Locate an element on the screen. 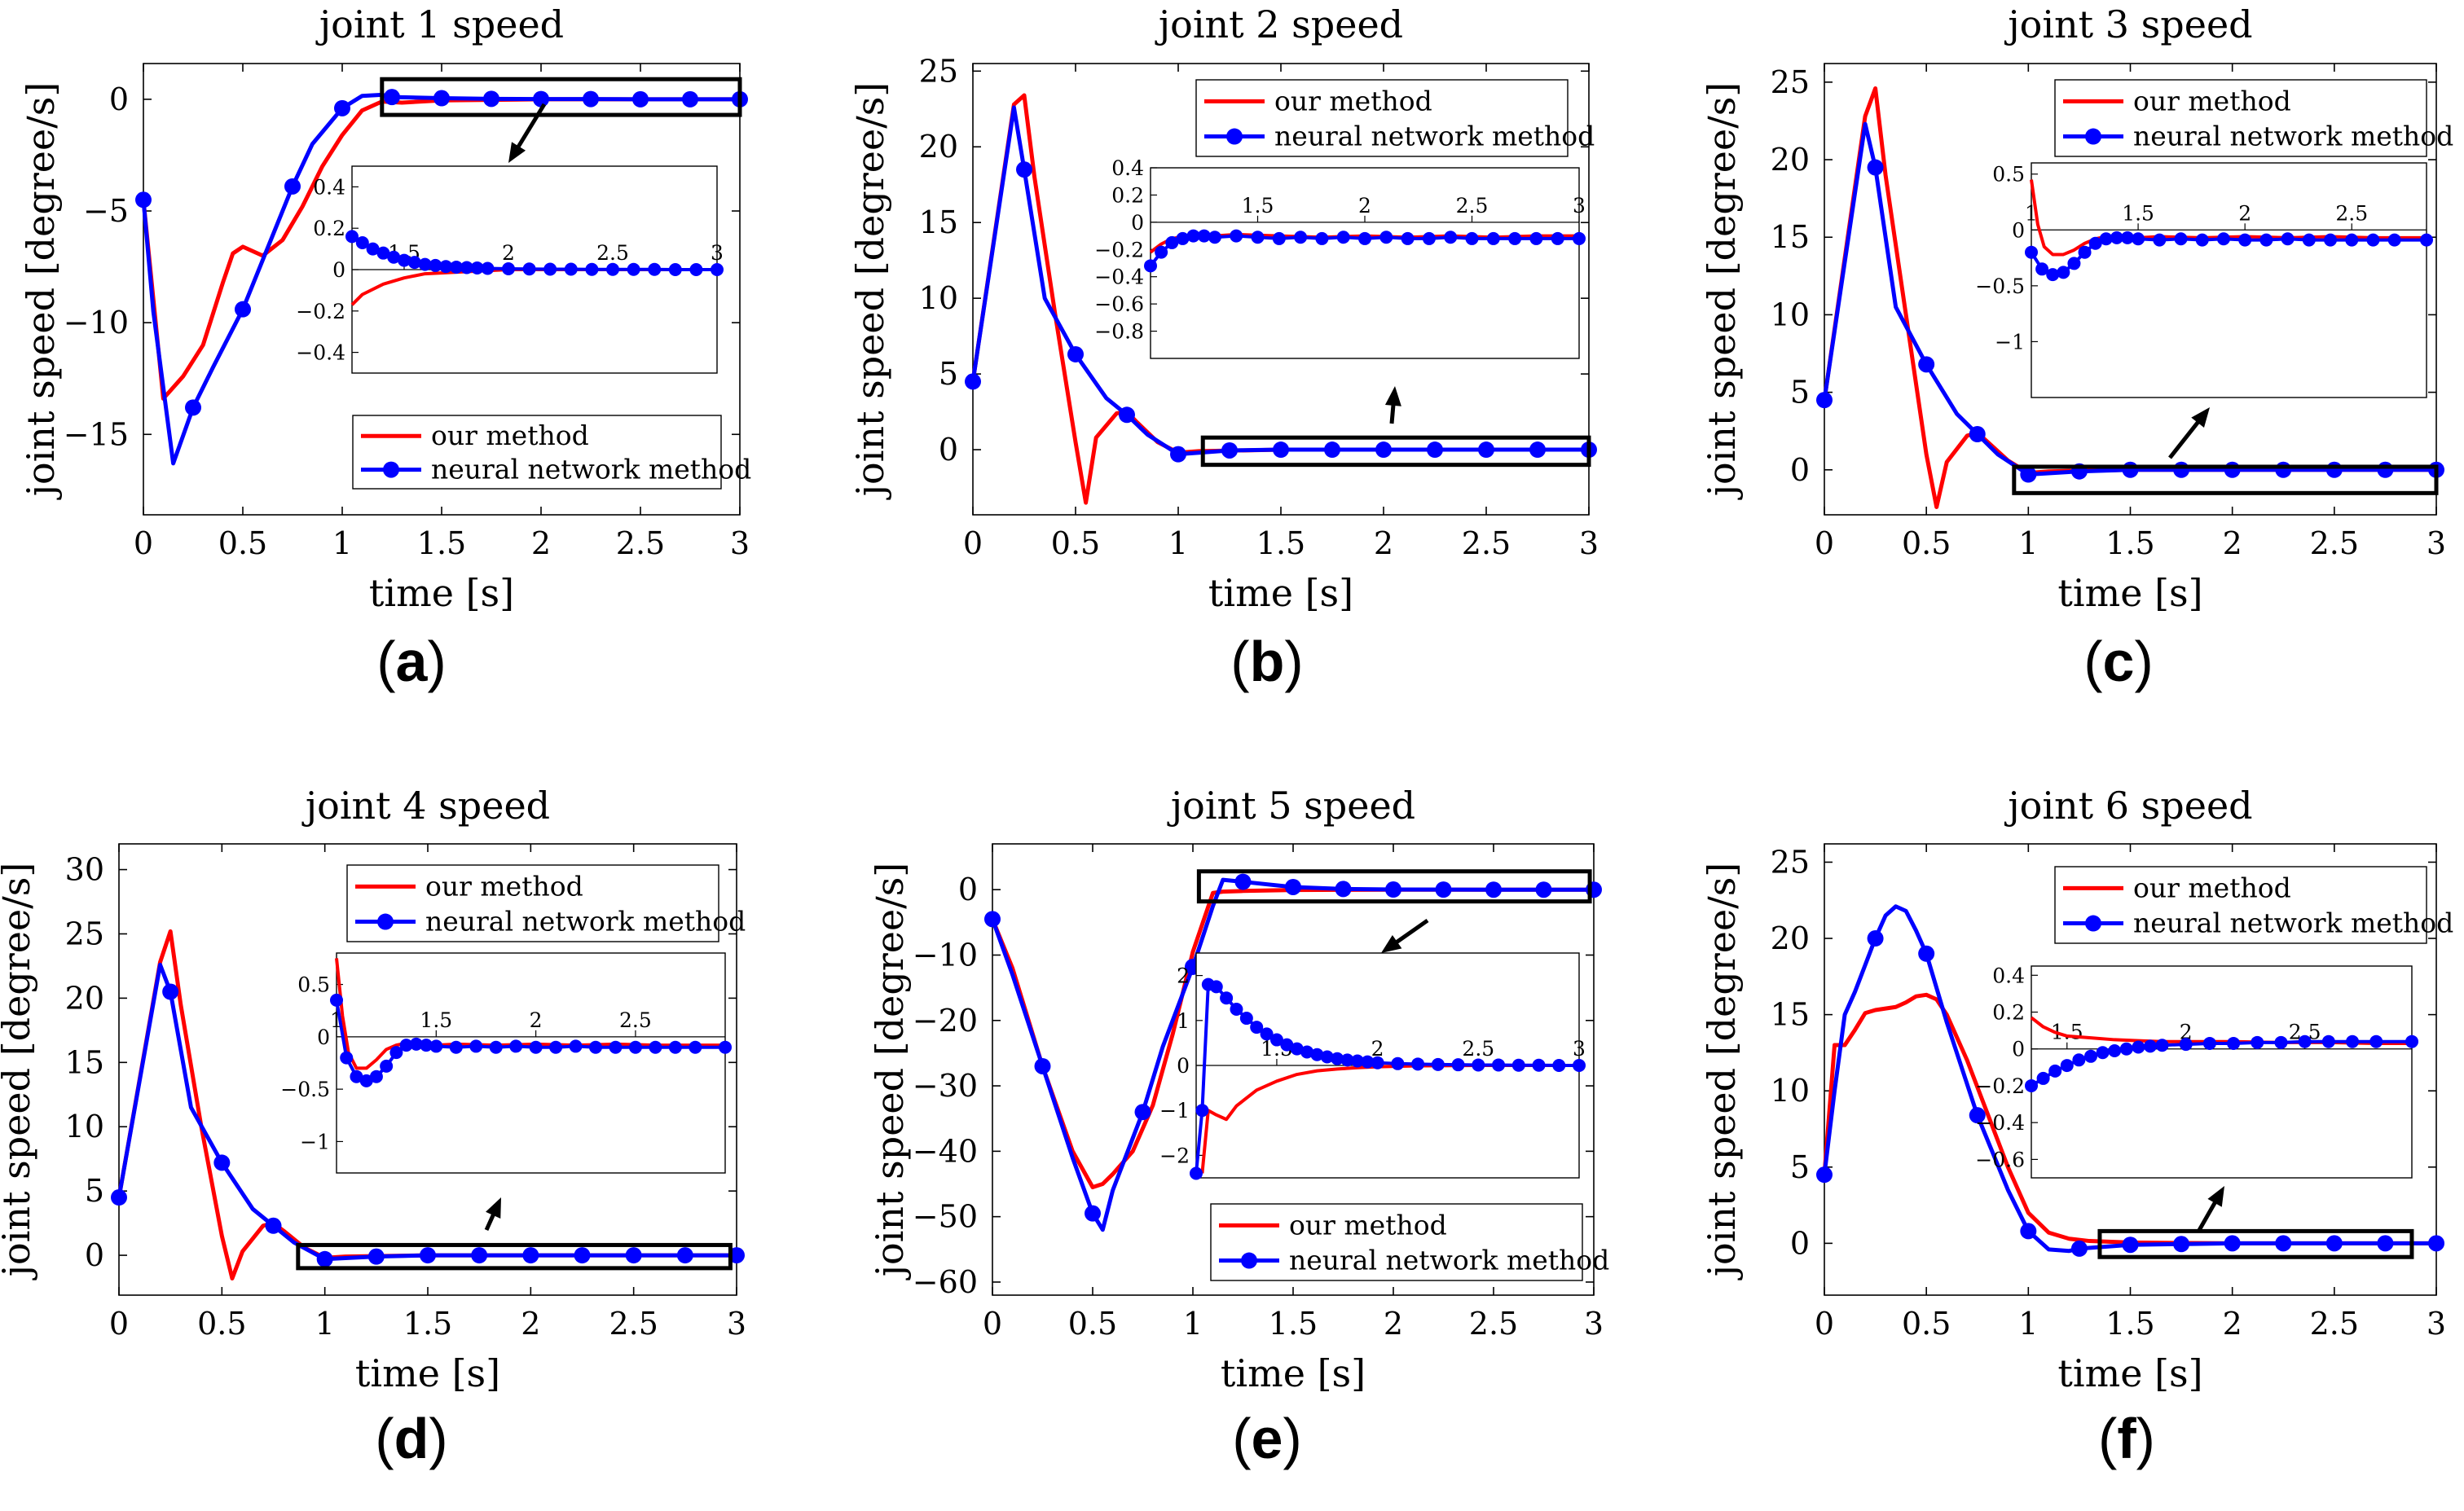 The width and height of the screenshot is (2464, 1511). our-method-line is located at coordinates (2129, 1118).